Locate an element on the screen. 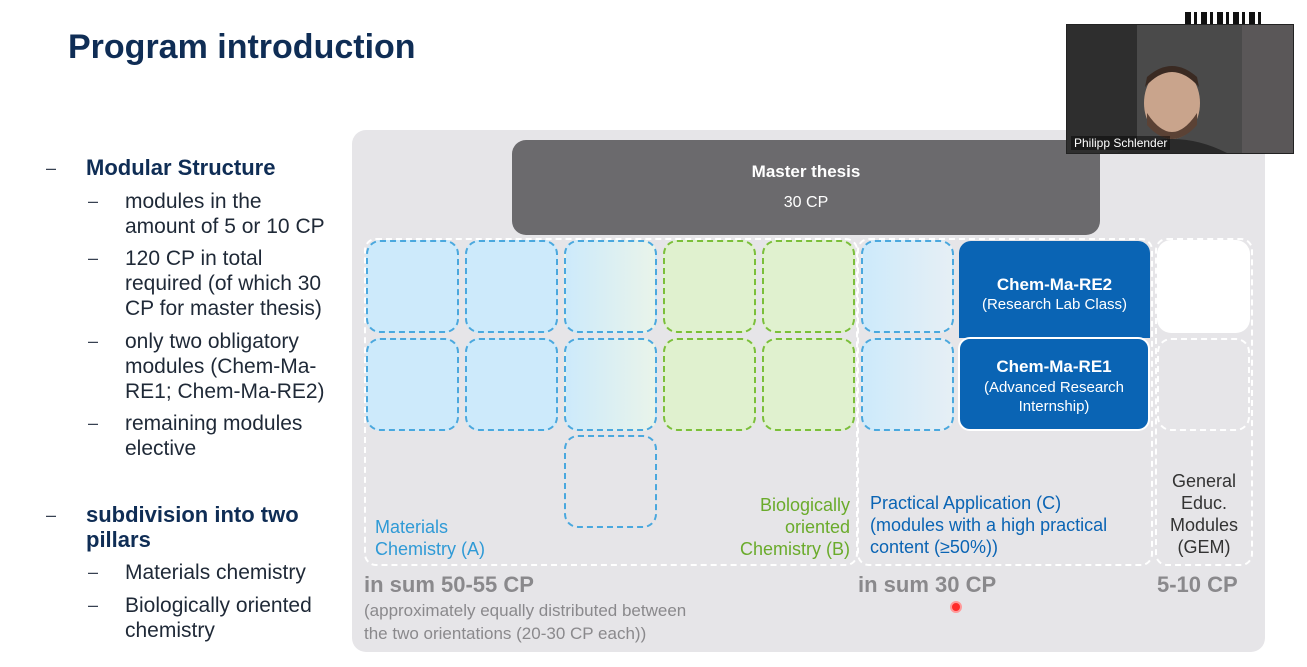 The width and height of the screenshot is (1307, 667). module-tile-gem is located at coordinates (1203, 286).